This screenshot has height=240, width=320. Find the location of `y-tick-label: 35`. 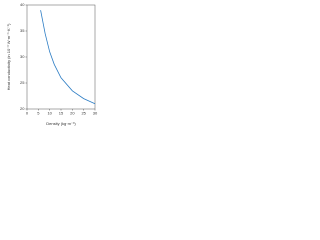

y-tick-label: 35 is located at coordinates (22, 30).